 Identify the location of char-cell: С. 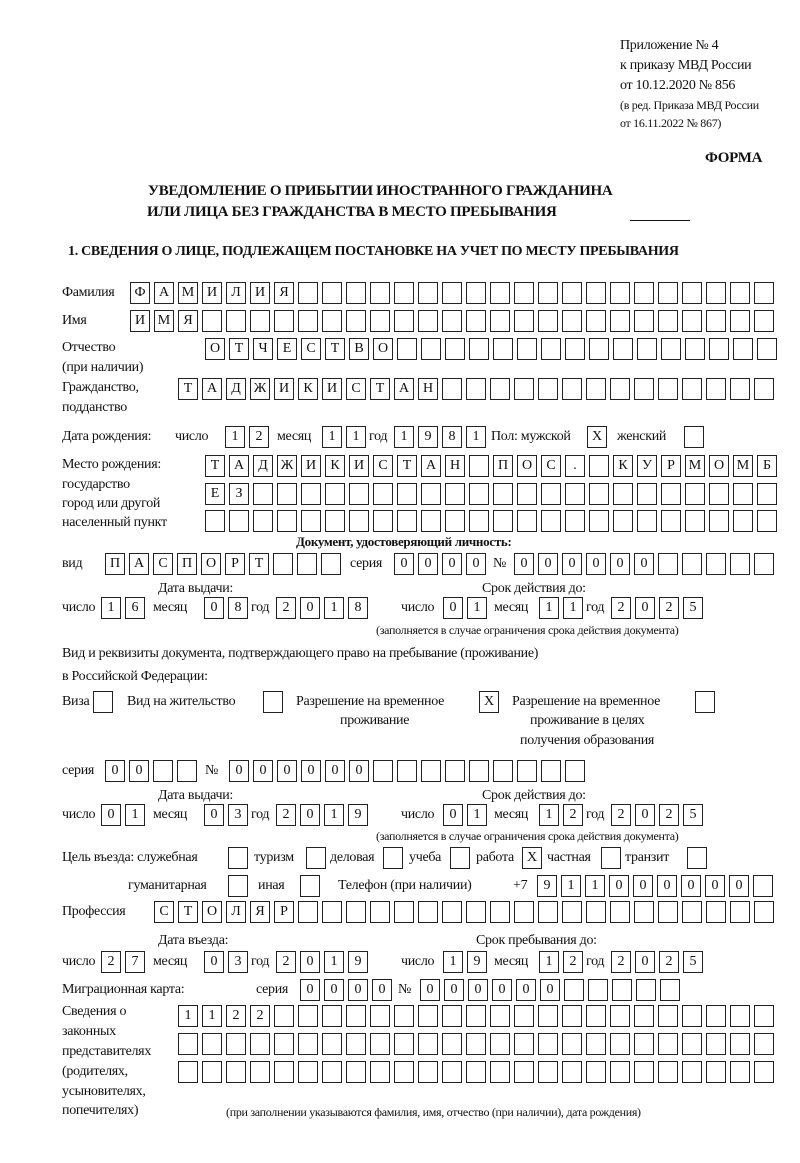
(163, 564).